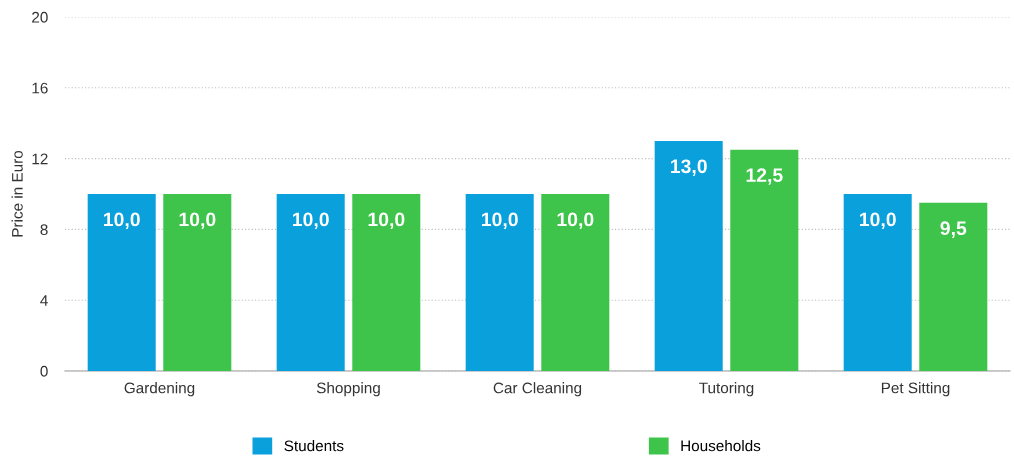 The image size is (1014, 468). Describe the element at coordinates (17, 193) in the screenshot. I see `y-axis-title: Price in Euro` at that location.